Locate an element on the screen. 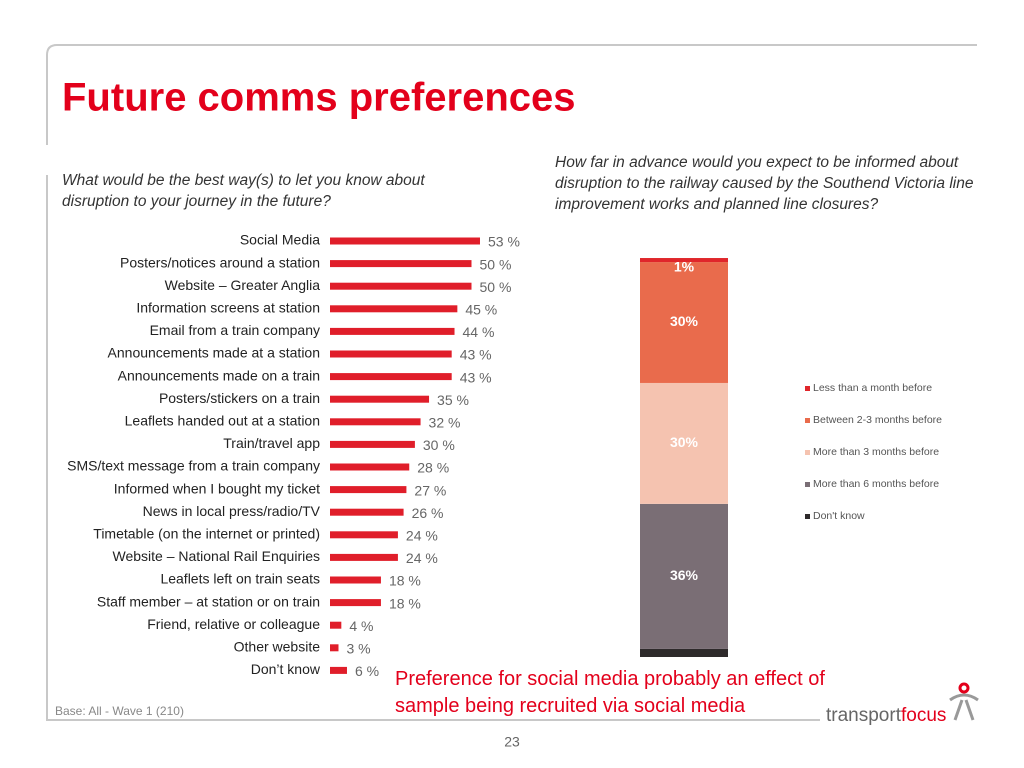  frame-top is located at coordinates (511, 94).